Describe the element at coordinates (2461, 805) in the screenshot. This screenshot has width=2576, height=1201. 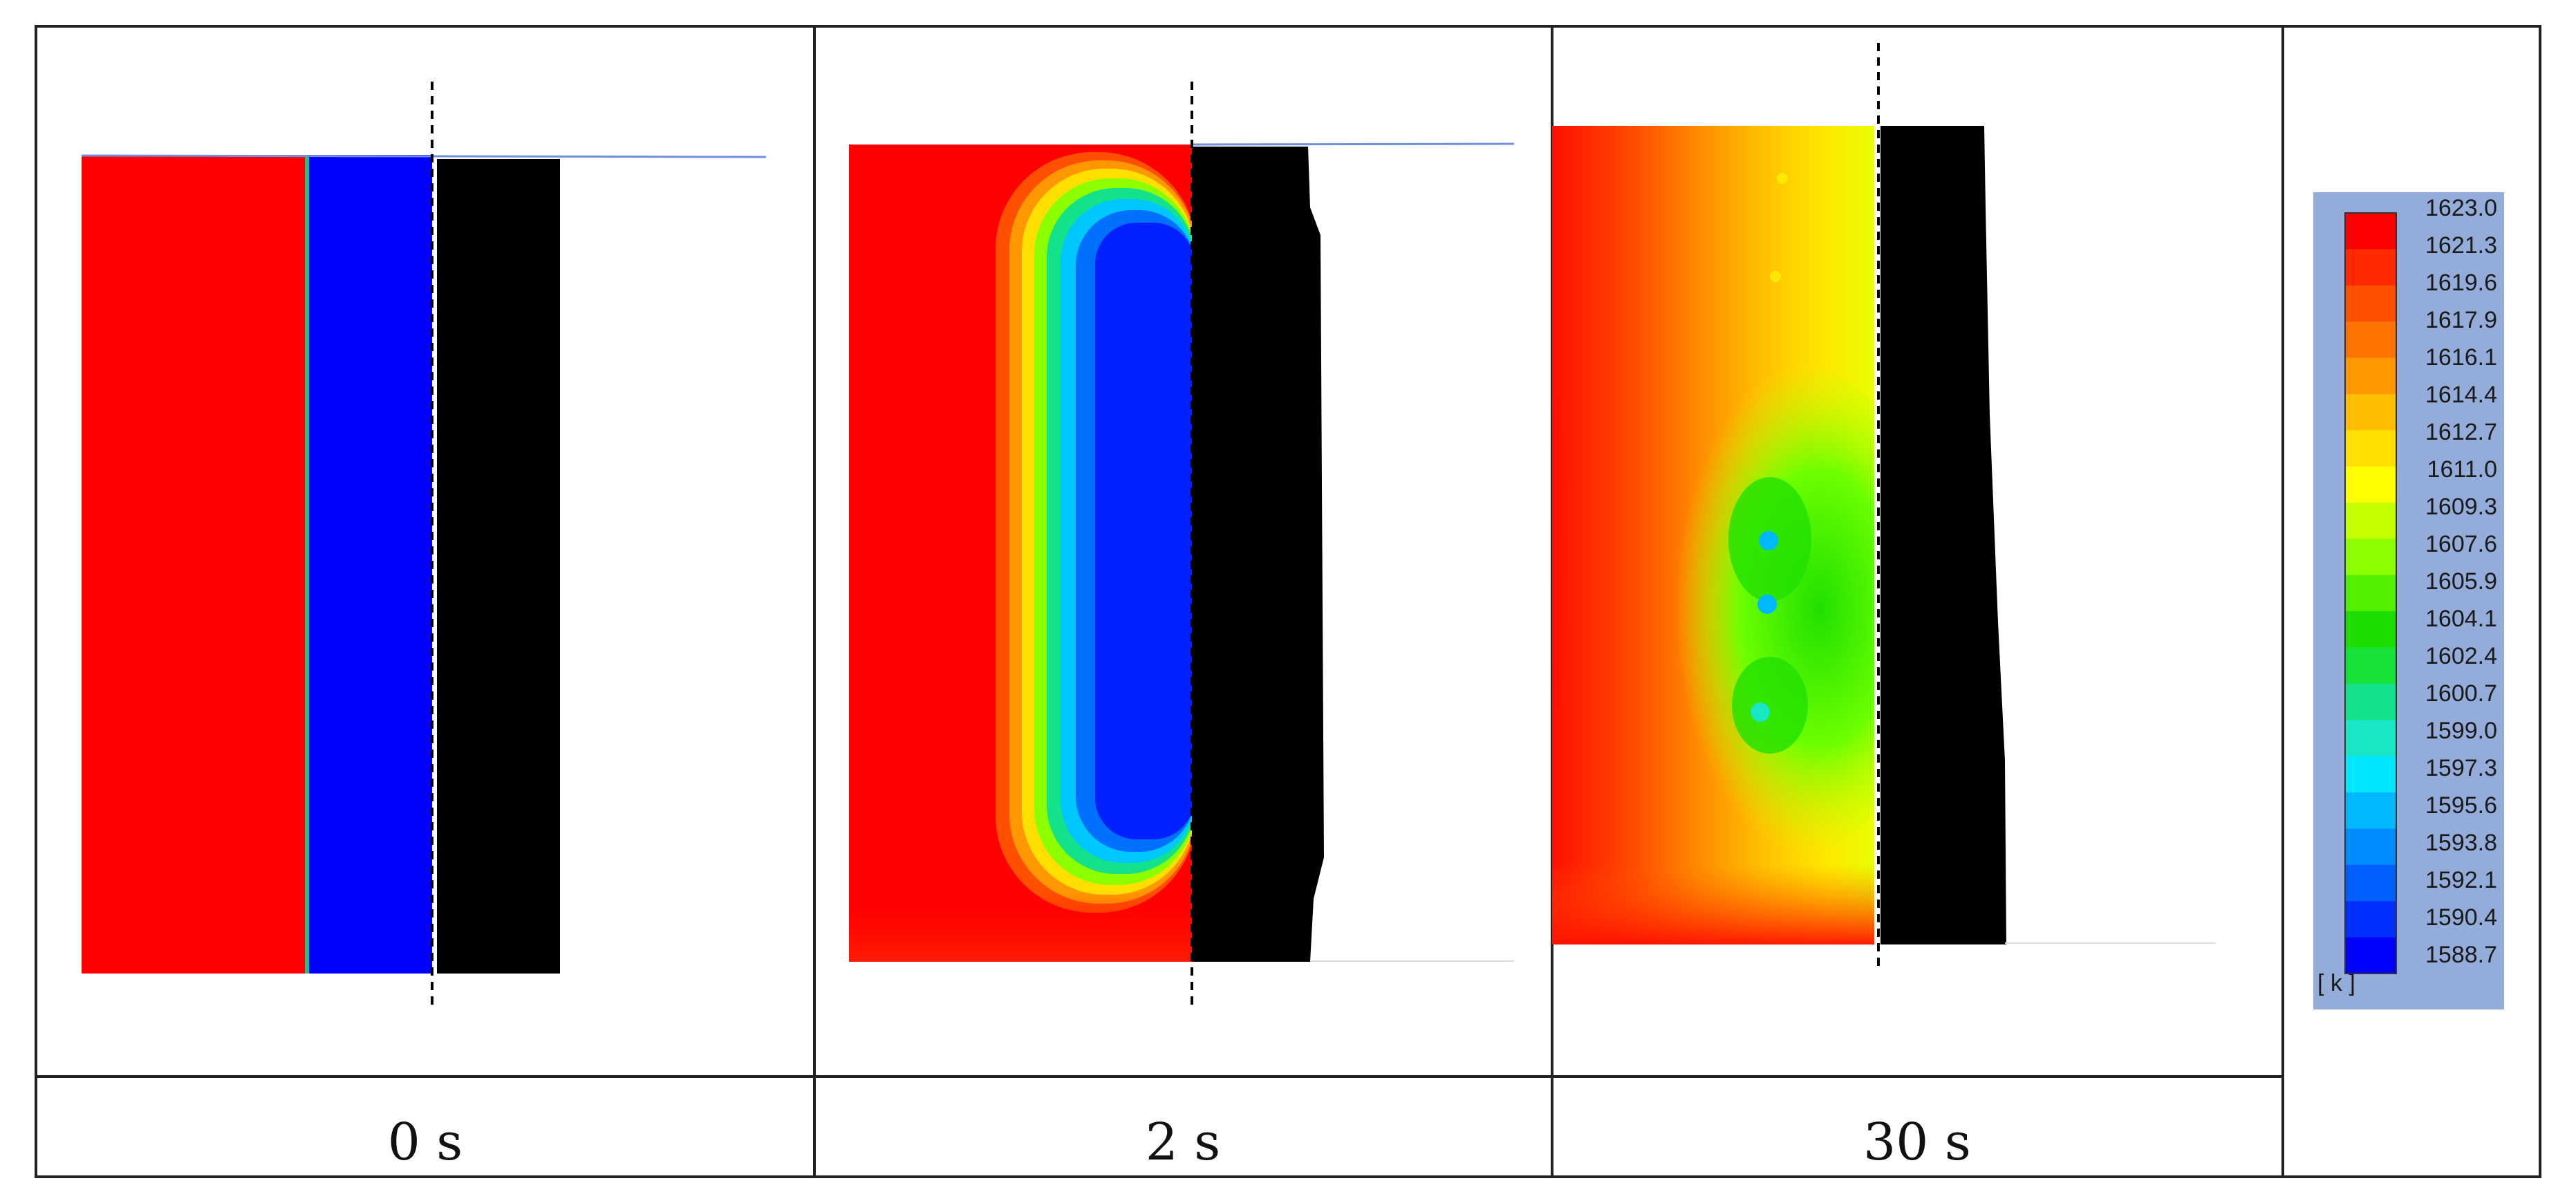
I see `legend-tick-label: 1595.6` at that location.